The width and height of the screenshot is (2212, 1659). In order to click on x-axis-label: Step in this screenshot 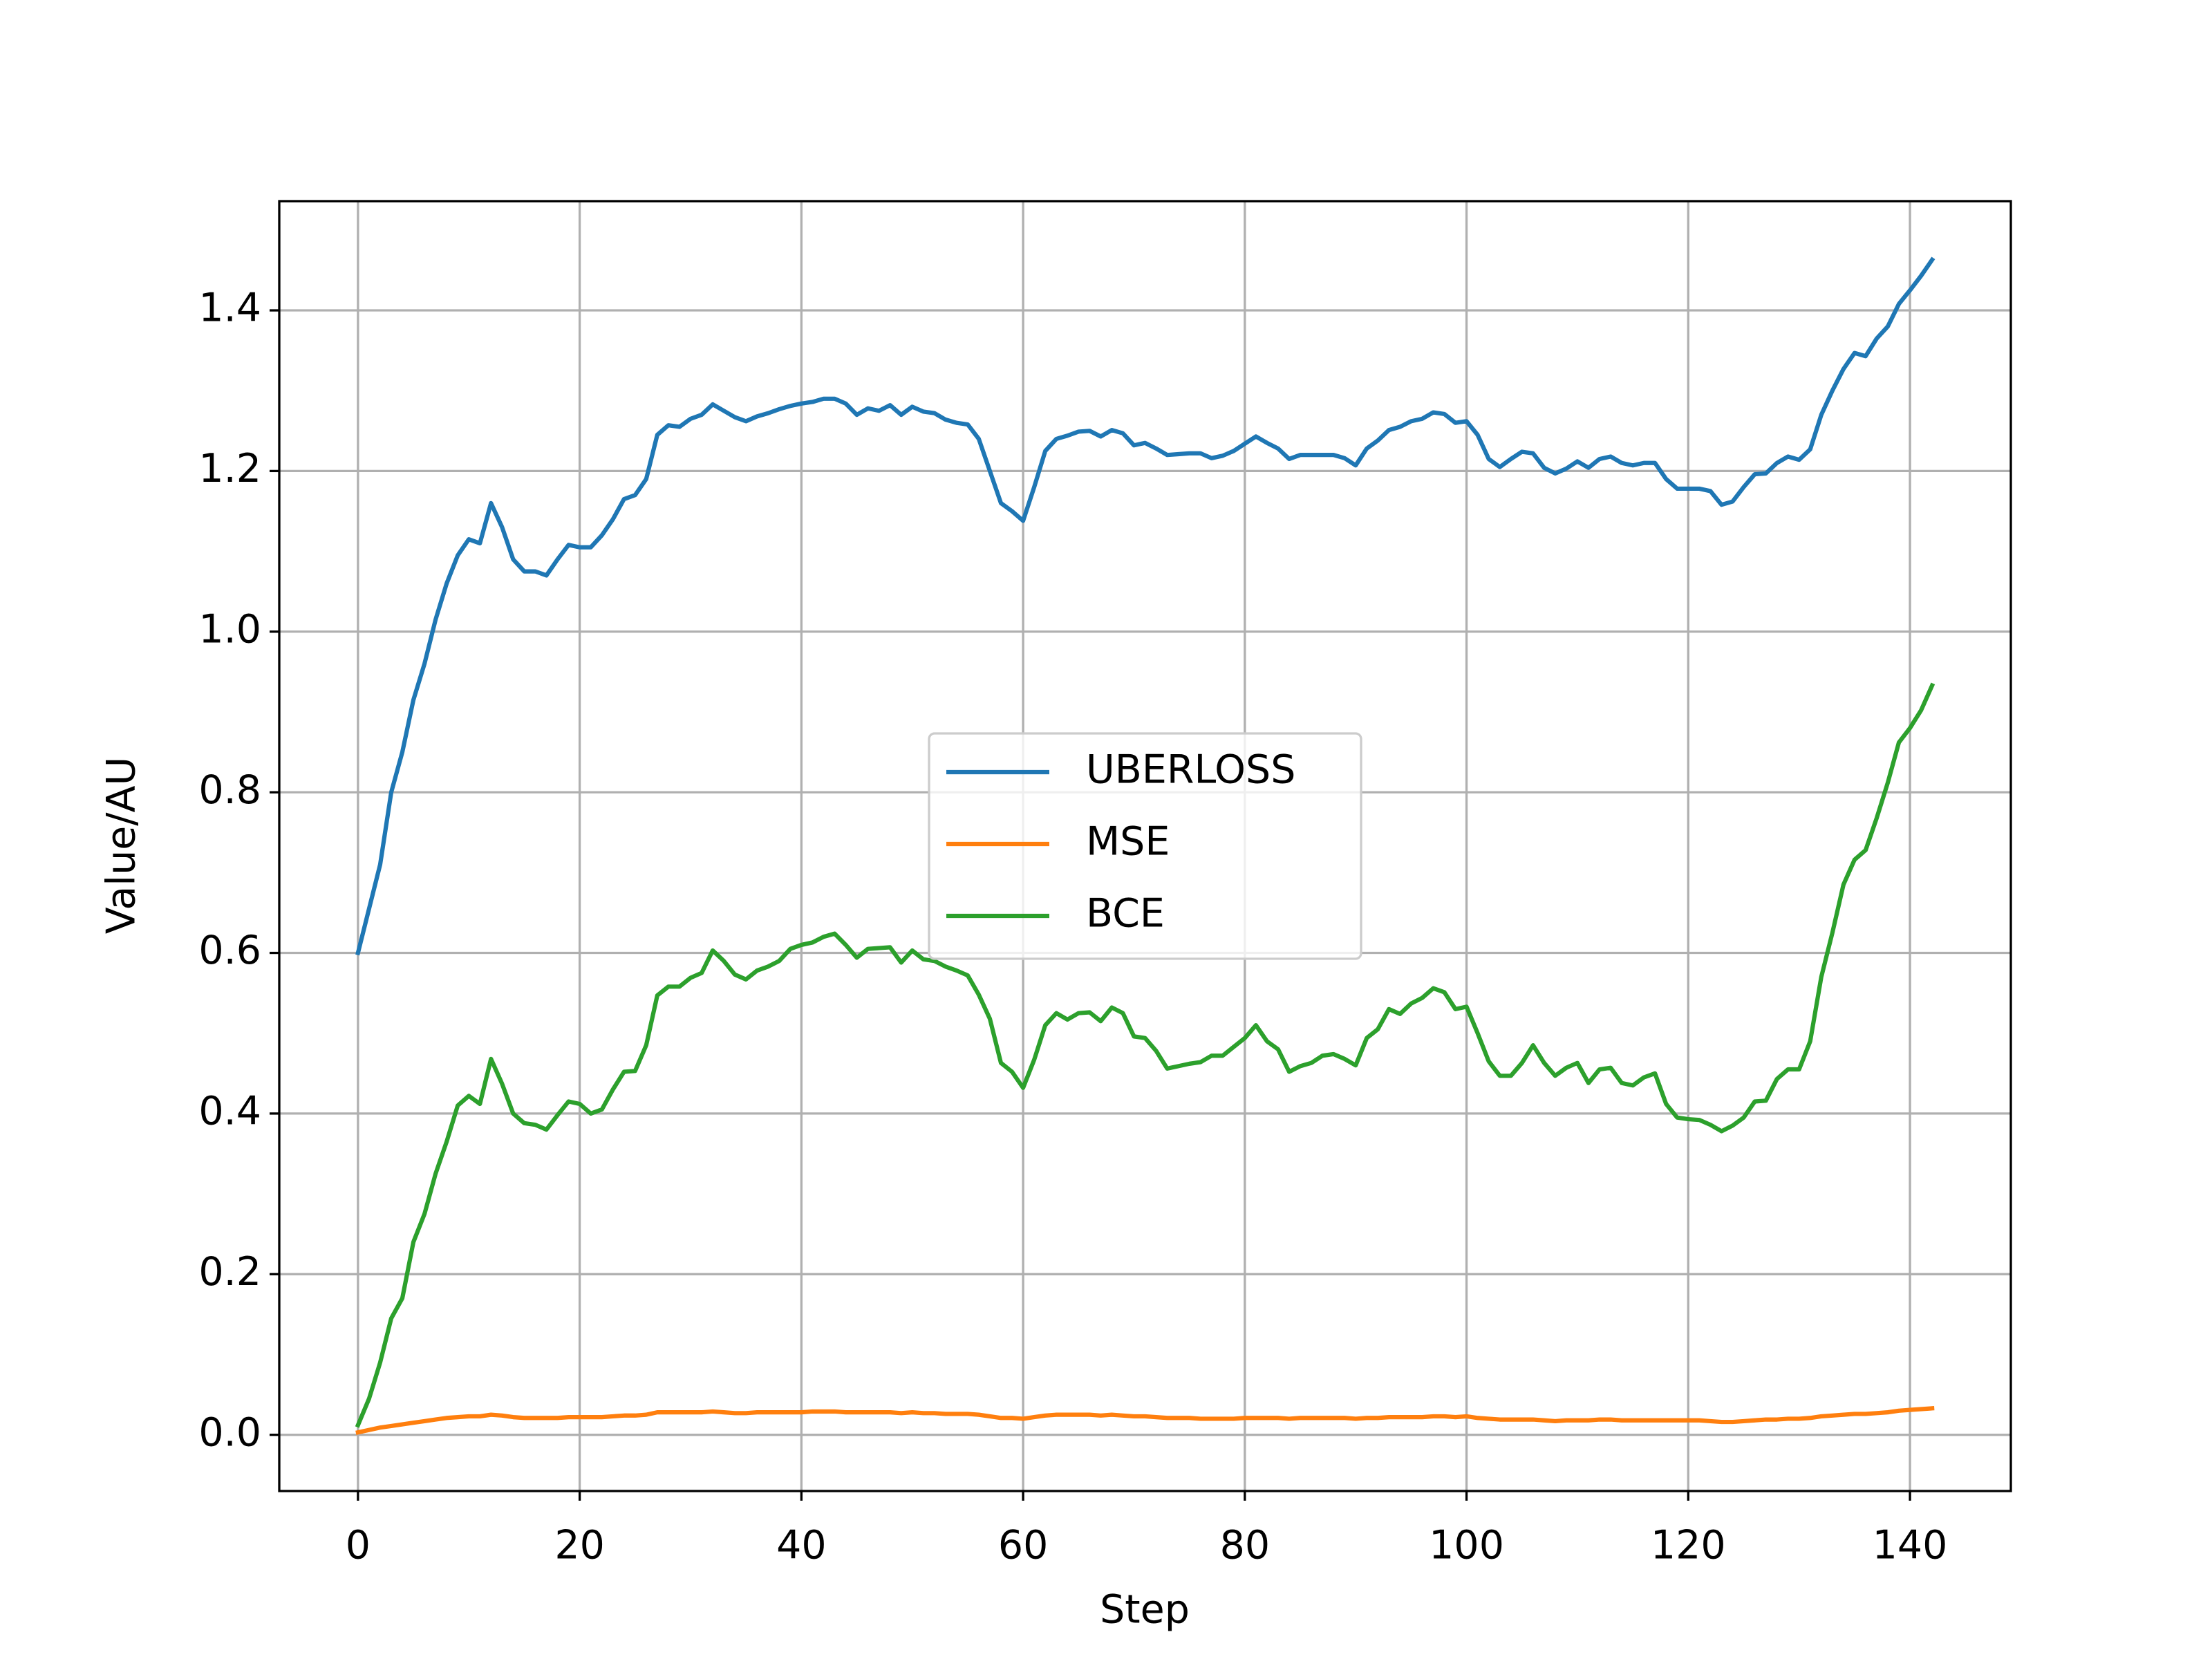, I will do `click(1145, 1610)`.